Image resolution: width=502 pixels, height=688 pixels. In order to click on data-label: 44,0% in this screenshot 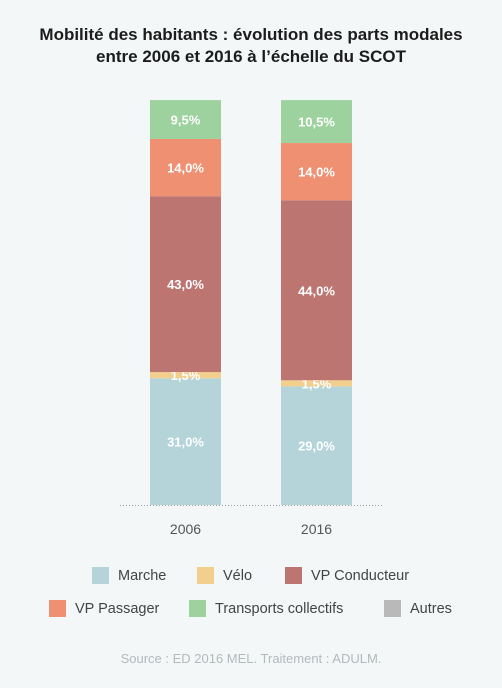, I will do `click(316, 290)`.